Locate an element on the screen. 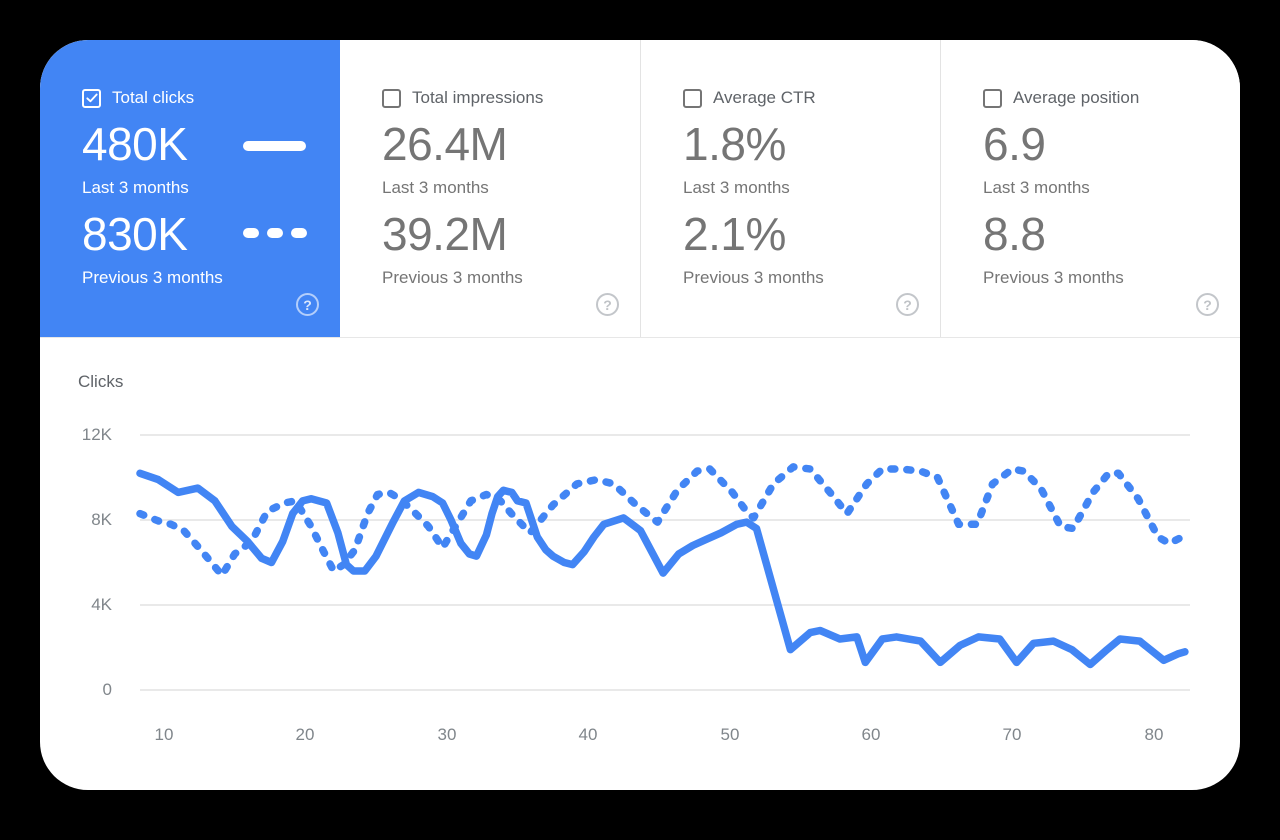 The image size is (1280, 840). total-clicks-checkbox-checked is located at coordinates (91, 98).